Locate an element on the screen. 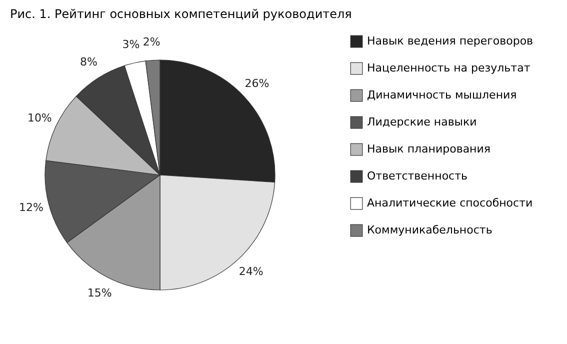  legend-label: Коммуникабельность is located at coordinates (429, 230).